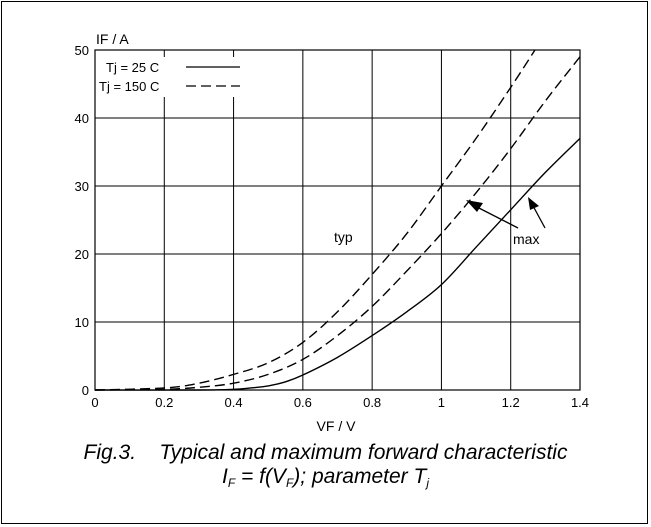 The image size is (651, 527). Describe the element at coordinates (511, 402) in the screenshot. I see `x-tick-label: 1.2` at that location.